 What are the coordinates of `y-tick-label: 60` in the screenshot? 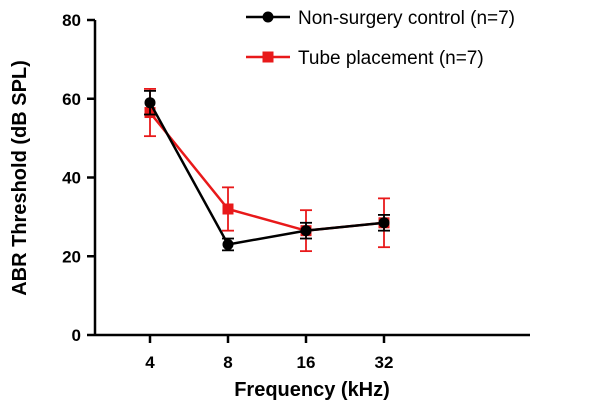 It's located at (71, 99).